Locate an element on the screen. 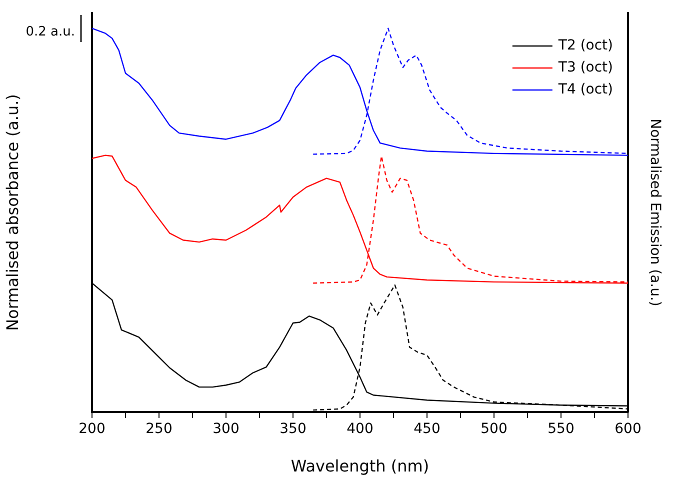 The height and width of the screenshot is (481, 693). x-tick-label: 600 is located at coordinates (628, 429).